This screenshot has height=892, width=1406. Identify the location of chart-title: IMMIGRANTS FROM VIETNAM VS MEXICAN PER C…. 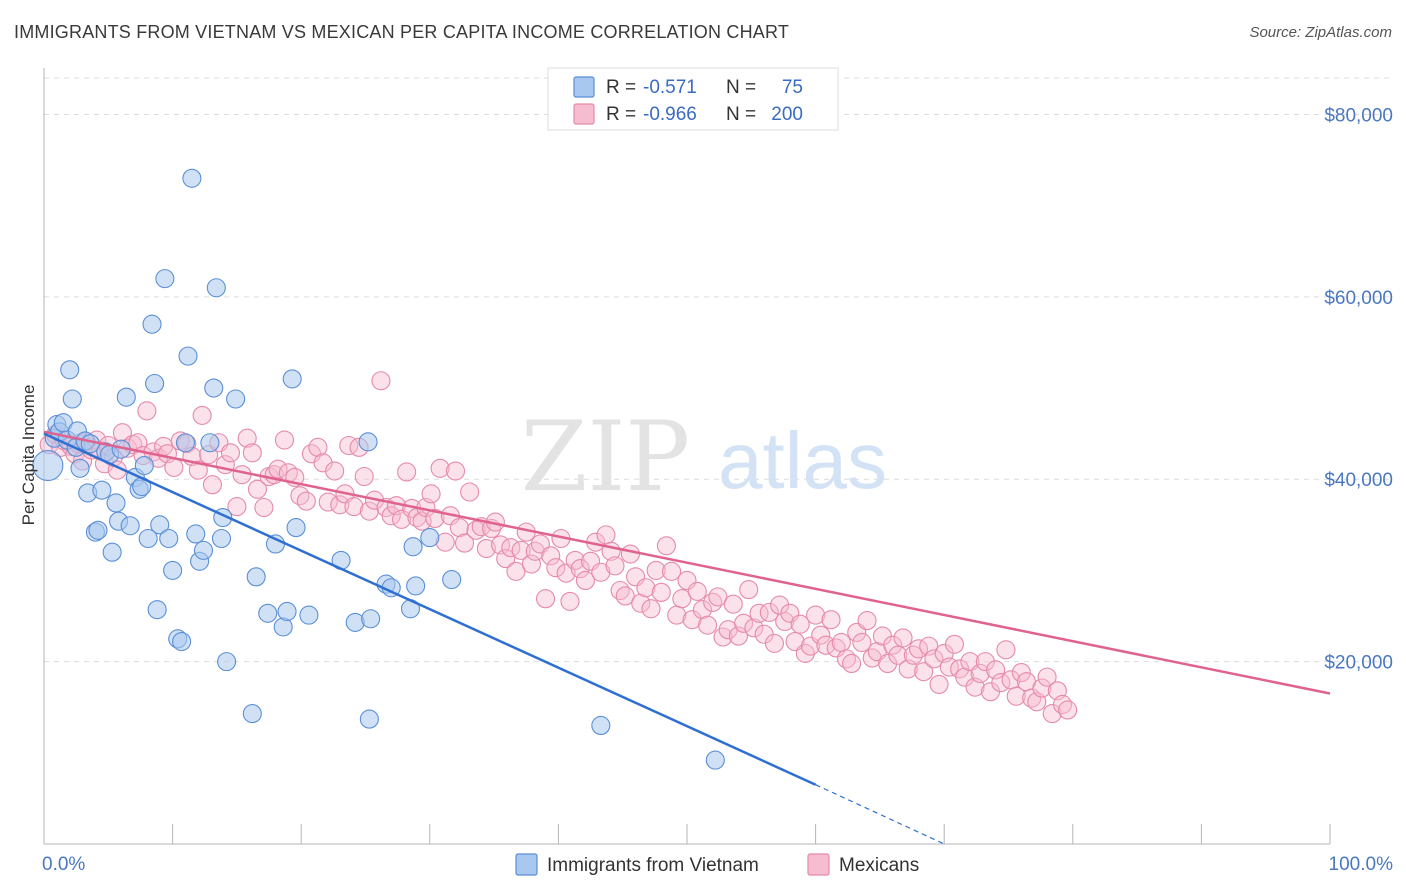
(402, 32).